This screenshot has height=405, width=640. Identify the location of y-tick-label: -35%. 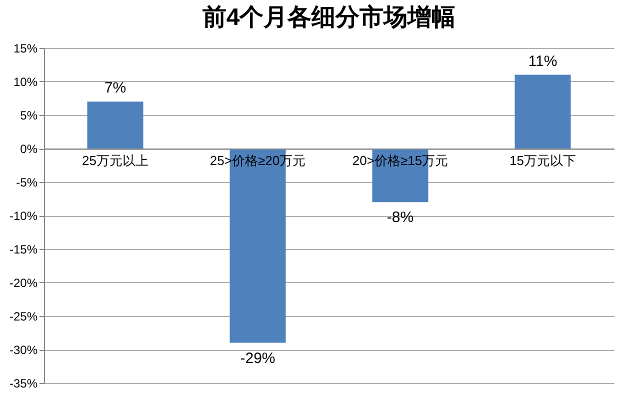
(23, 383).